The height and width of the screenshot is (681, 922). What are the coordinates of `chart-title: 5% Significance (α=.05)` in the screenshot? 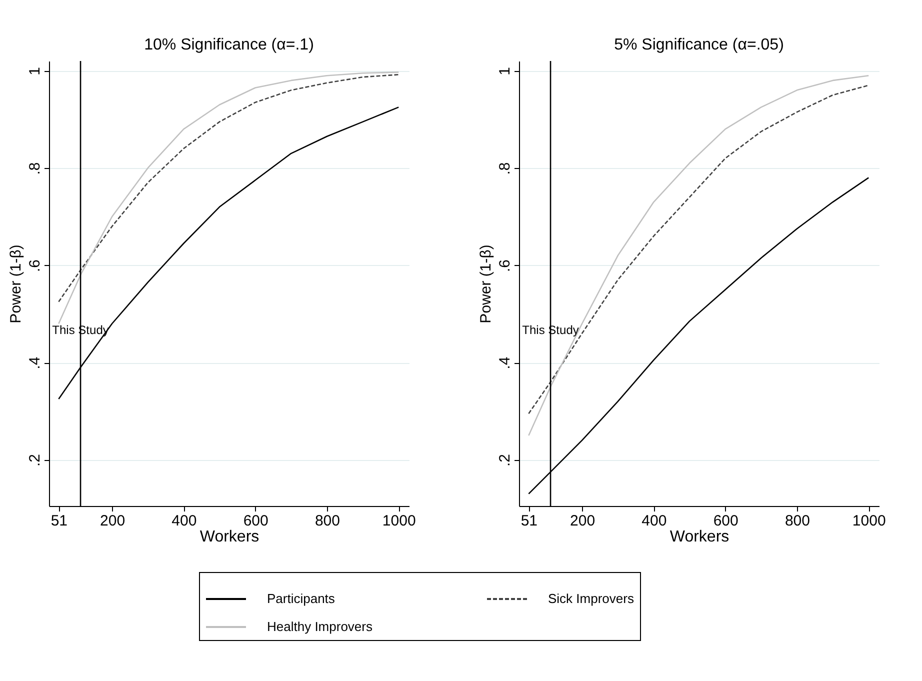 It's located at (699, 45).